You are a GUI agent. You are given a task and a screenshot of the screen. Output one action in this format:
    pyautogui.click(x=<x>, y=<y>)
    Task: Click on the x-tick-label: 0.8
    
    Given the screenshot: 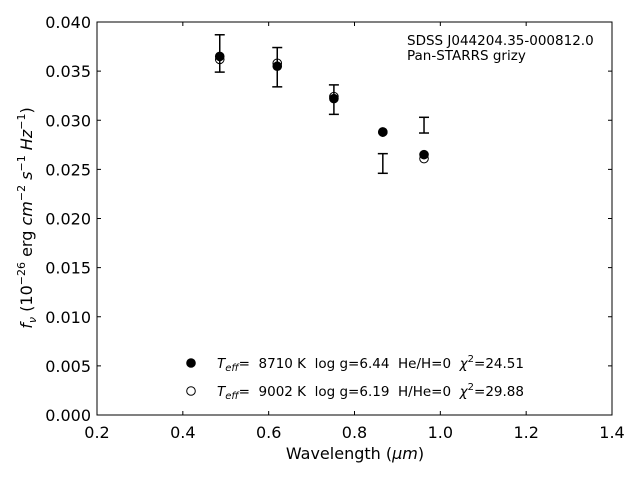 What is the action you would take?
    pyautogui.click(x=354, y=432)
    